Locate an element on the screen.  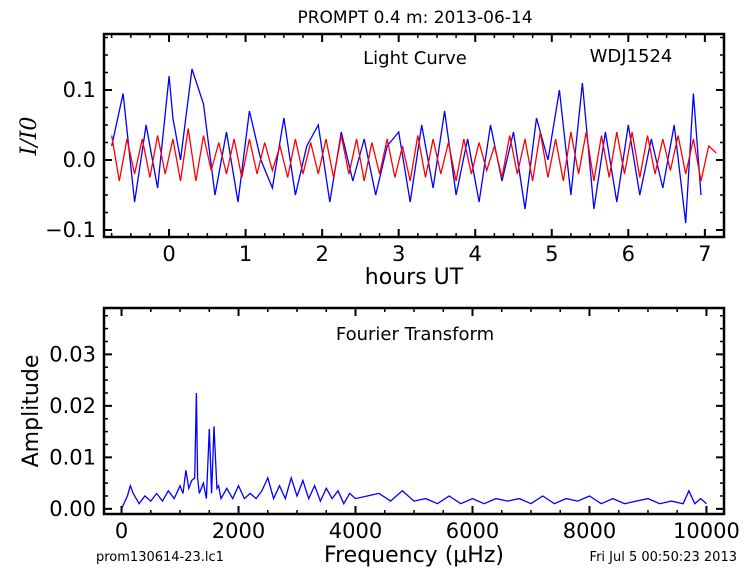
fourier-xtick-label: 6000 is located at coordinates (472, 531).